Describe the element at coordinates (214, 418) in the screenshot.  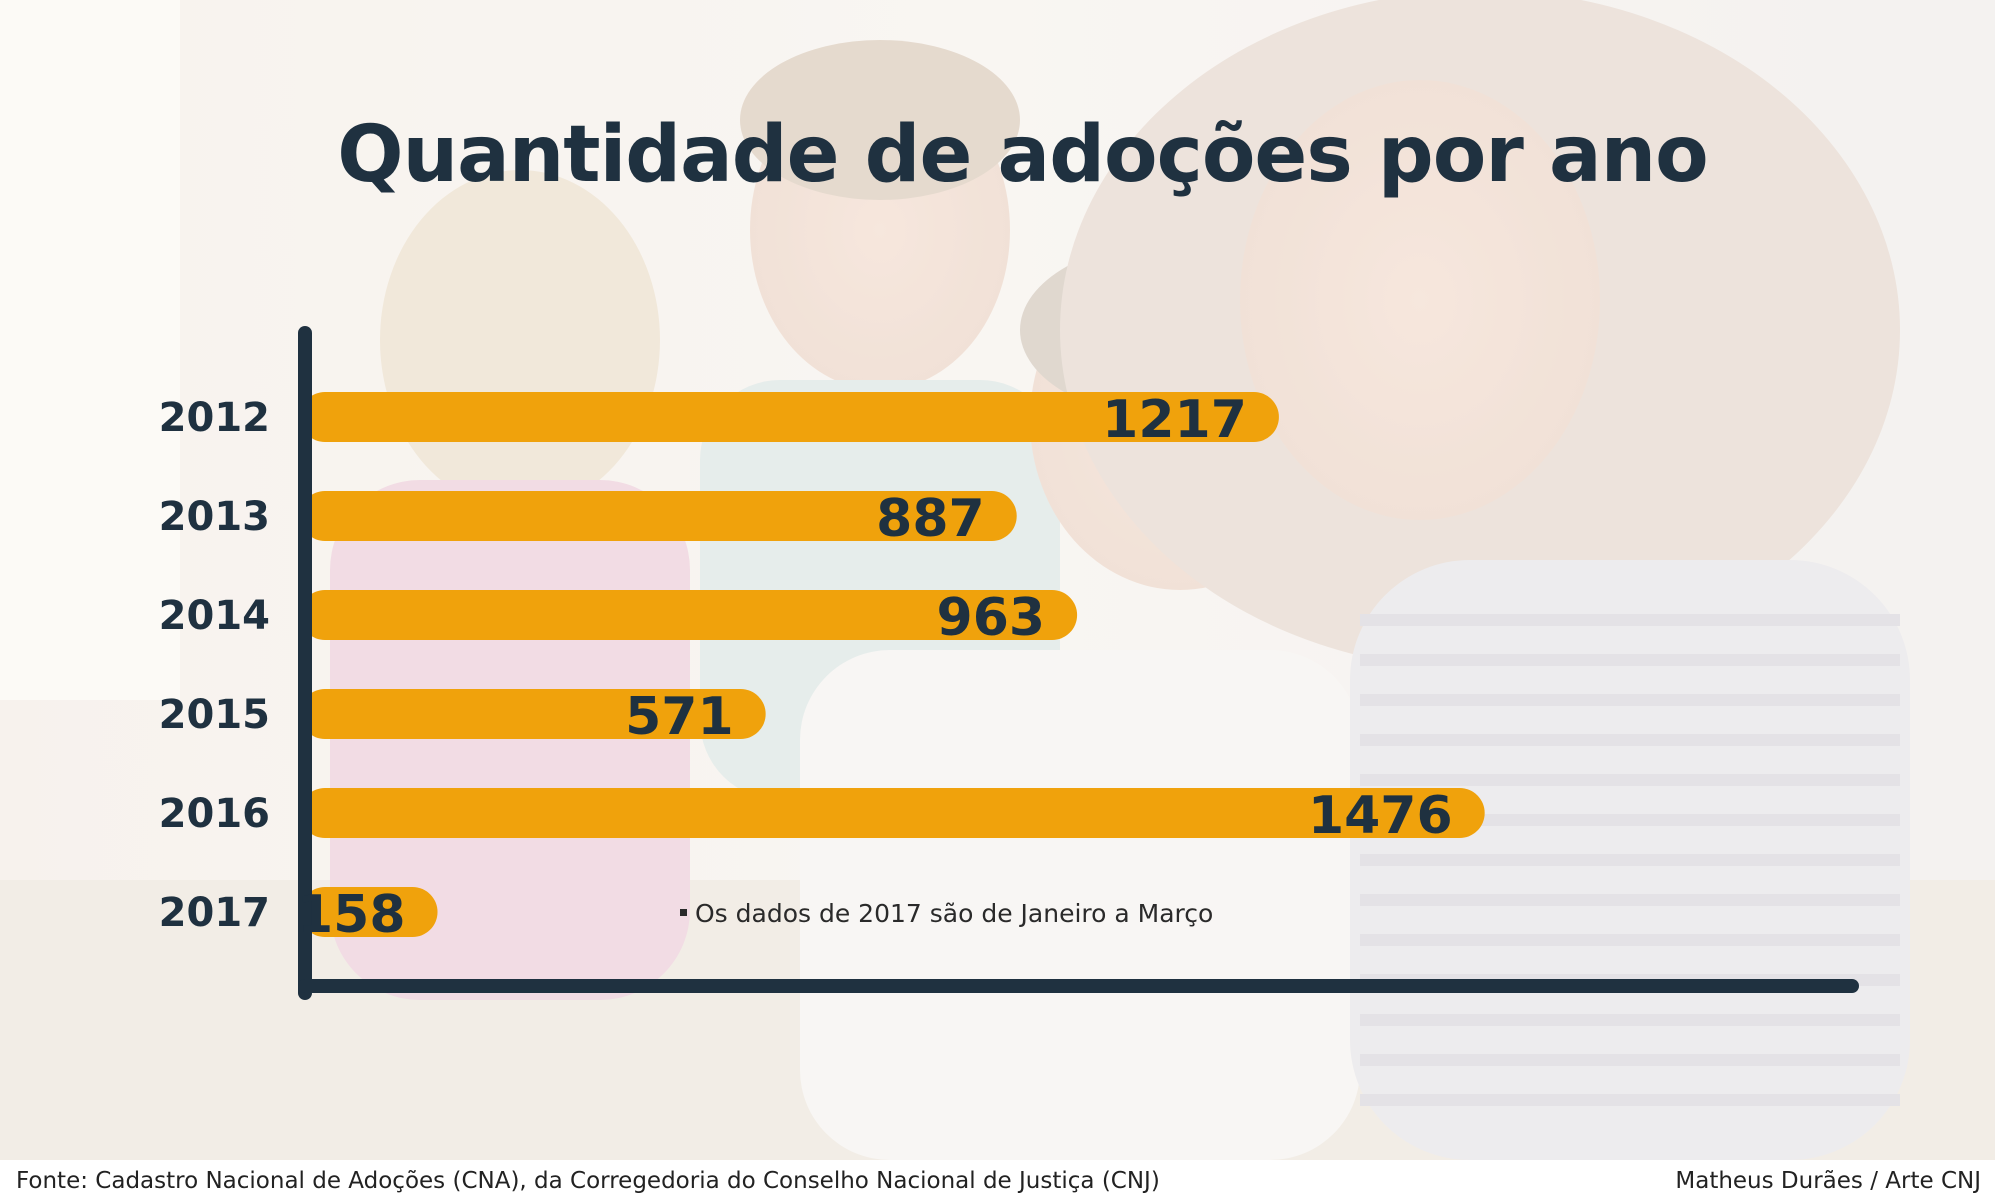
I see `tick-label-2012: 2012` at that location.